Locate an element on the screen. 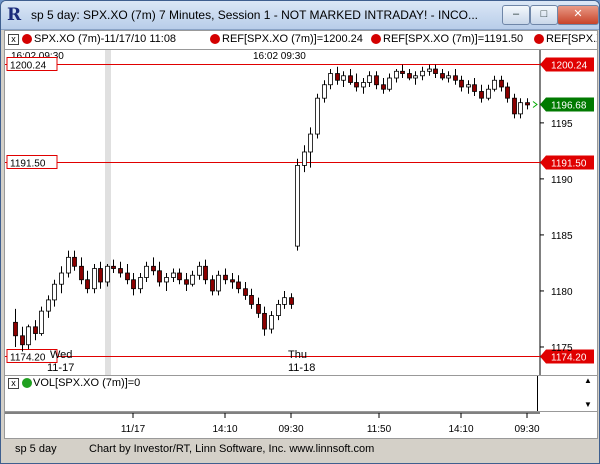  ref1-dot-icon is located at coordinates (215, 39).